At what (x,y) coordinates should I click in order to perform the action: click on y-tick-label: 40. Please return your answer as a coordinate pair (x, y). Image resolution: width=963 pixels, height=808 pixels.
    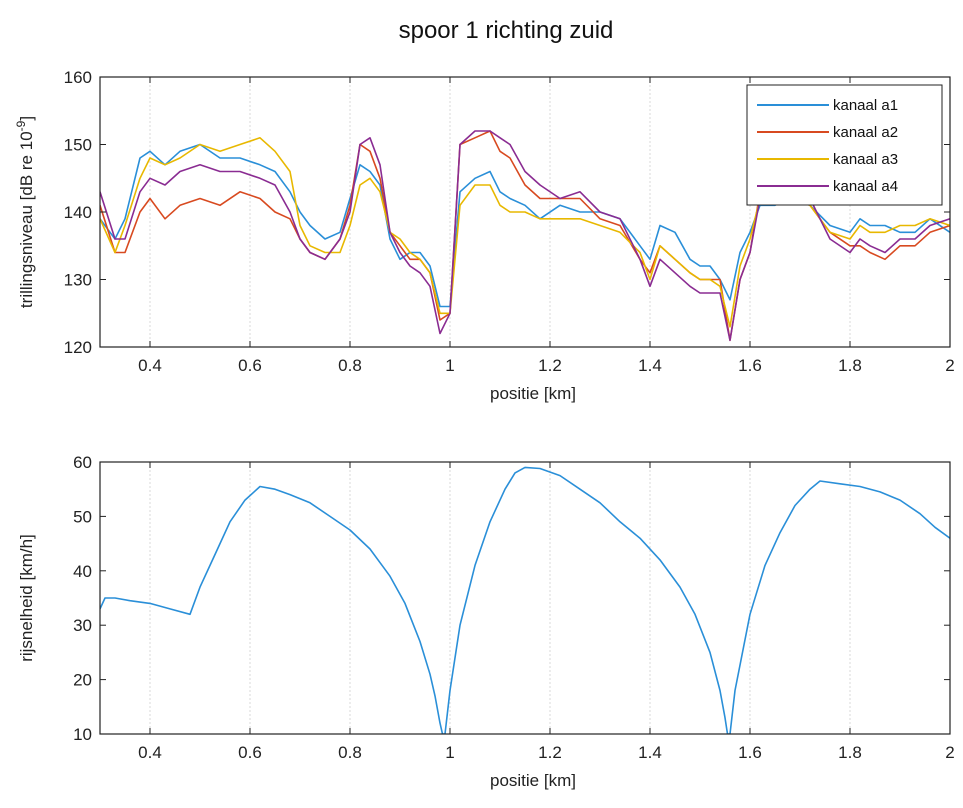
    Looking at the image, I should click on (82, 571).